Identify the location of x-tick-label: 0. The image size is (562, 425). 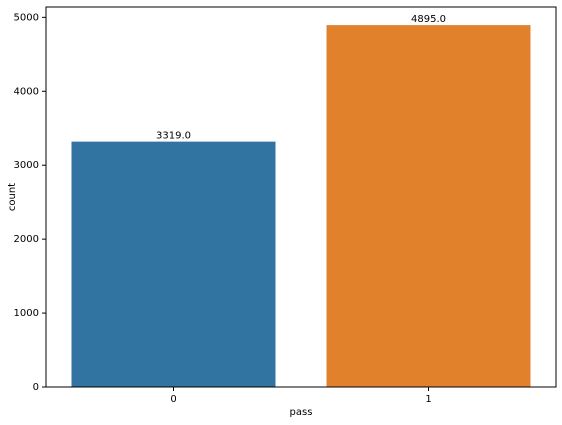
(173, 399).